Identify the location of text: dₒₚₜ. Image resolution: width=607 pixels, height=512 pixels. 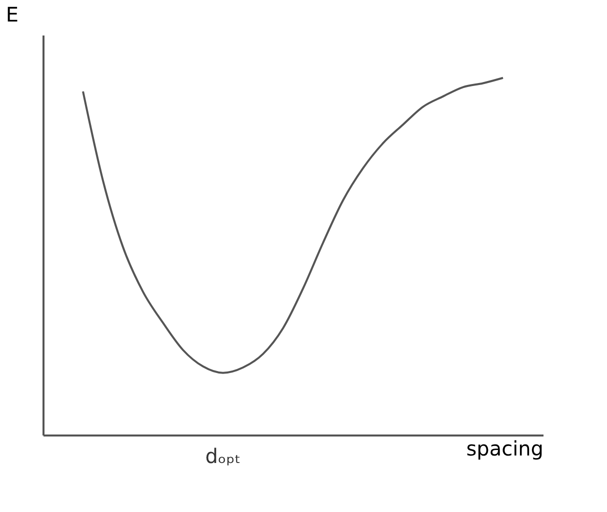
(223, 456).